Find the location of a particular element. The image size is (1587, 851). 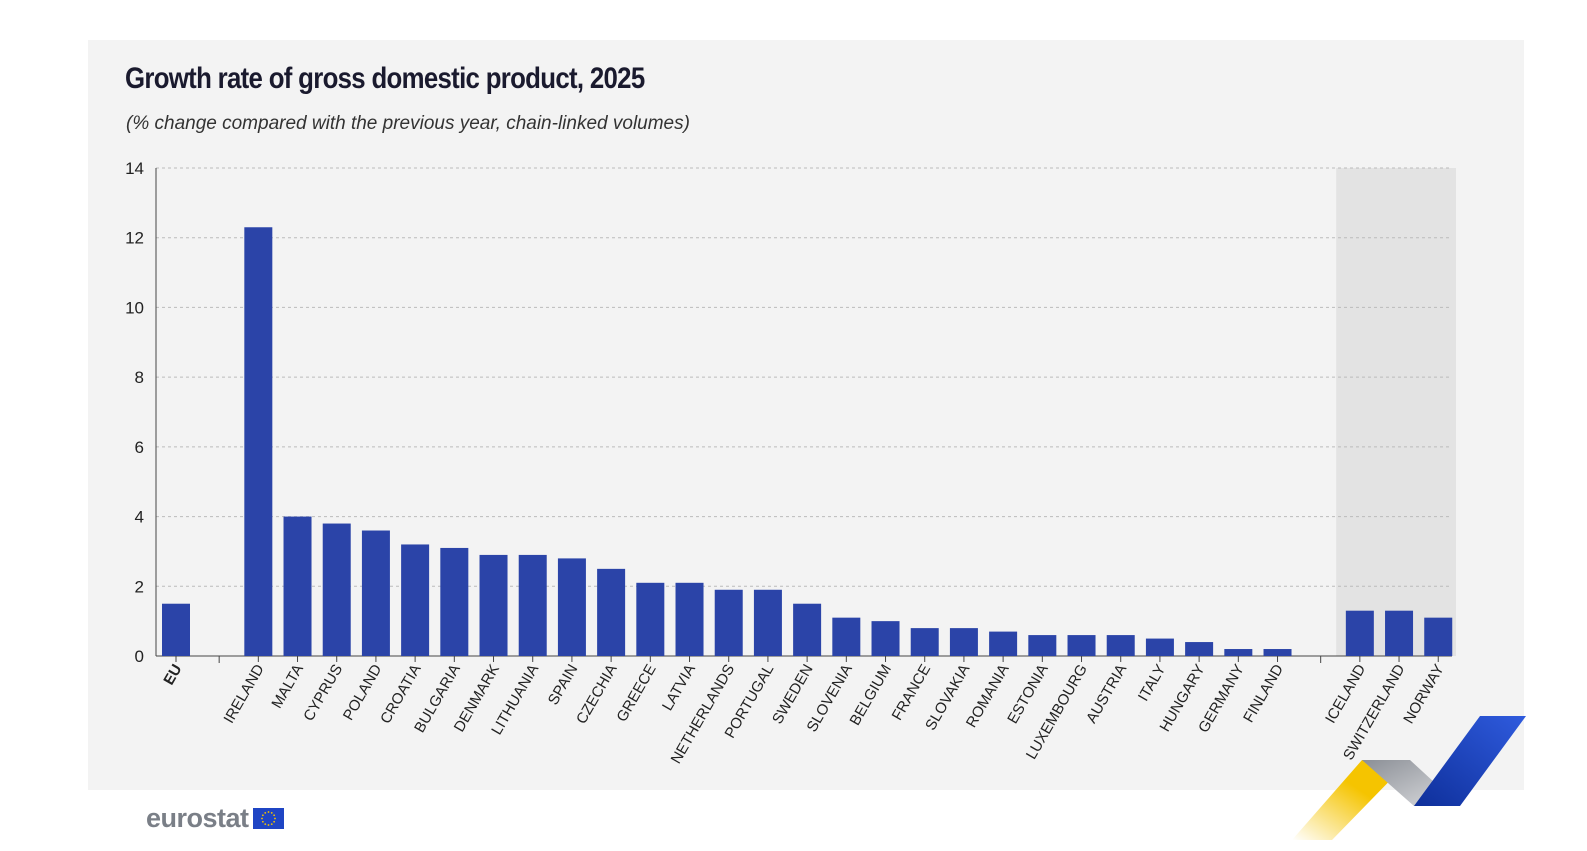

bar-austria is located at coordinates (1120, 645).